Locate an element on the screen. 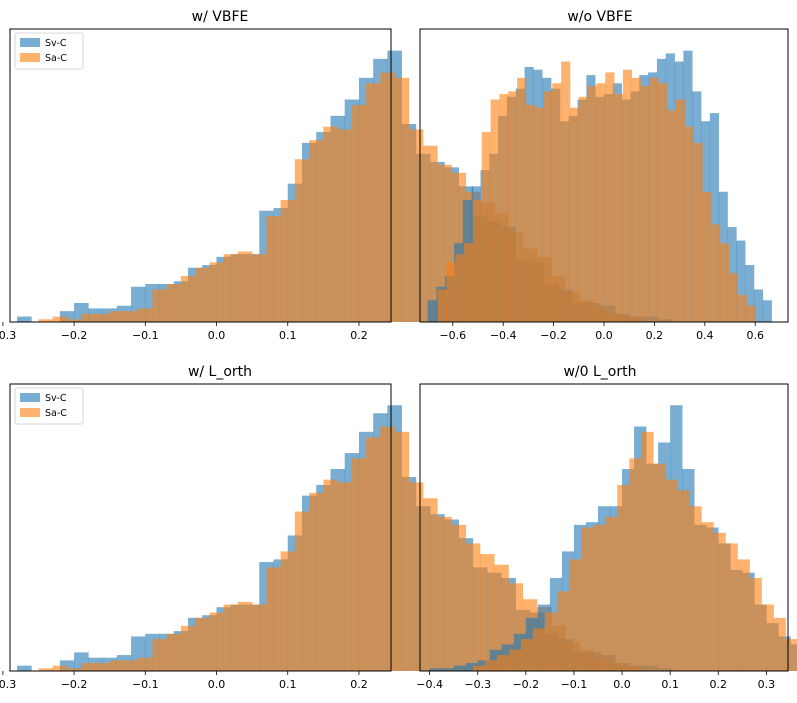 The width and height of the screenshot is (797, 703). panel-title: w/ VBFE is located at coordinates (220, 17).